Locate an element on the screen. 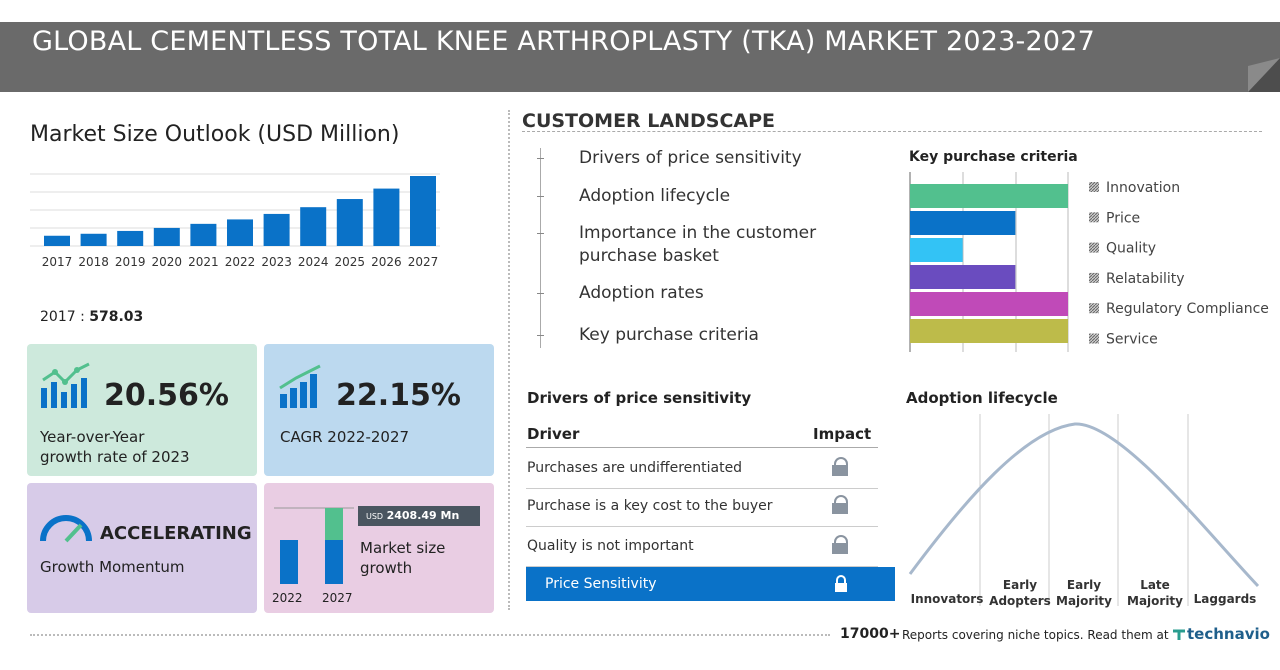 The image size is (1280, 670). section-title: Market Size Outlook (USD Million) is located at coordinates (215, 134).